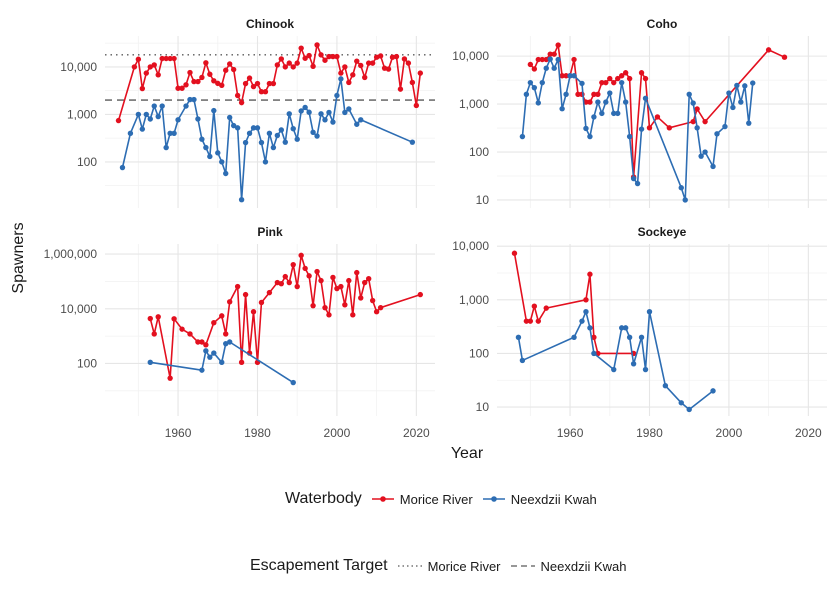 Image resolution: width=840 pixels, height=600 pixels. Describe the element at coordinates (483, 200) in the screenshot. I see `y-tick-label: 10` at that location.